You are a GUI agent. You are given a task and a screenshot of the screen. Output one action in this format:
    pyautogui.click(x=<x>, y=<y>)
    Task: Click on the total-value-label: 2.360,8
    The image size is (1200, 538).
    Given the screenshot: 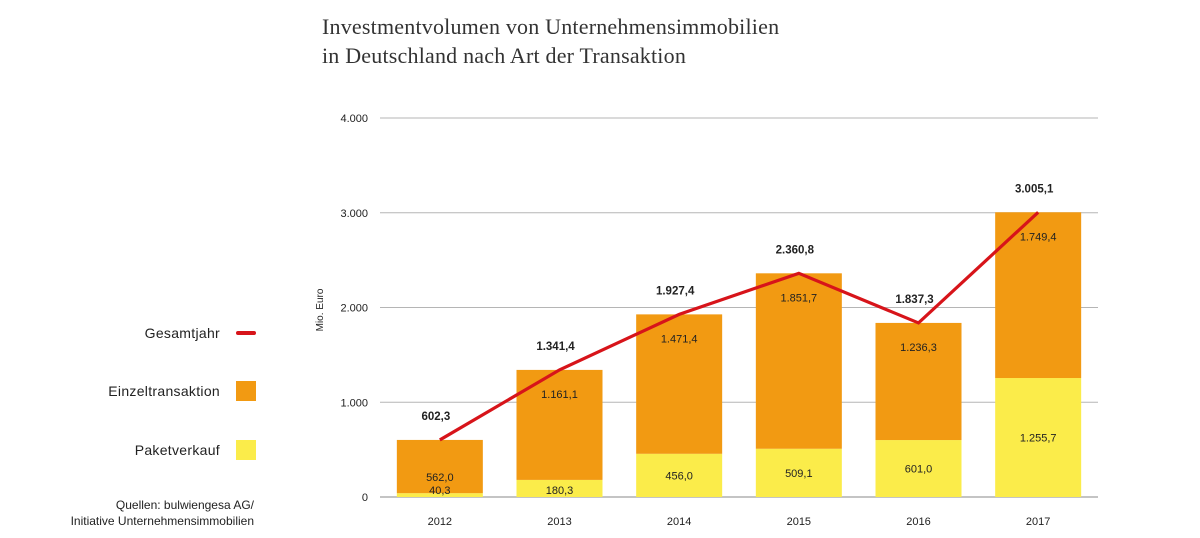 What is the action you would take?
    pyautogui.click(x=795, y=250)
    